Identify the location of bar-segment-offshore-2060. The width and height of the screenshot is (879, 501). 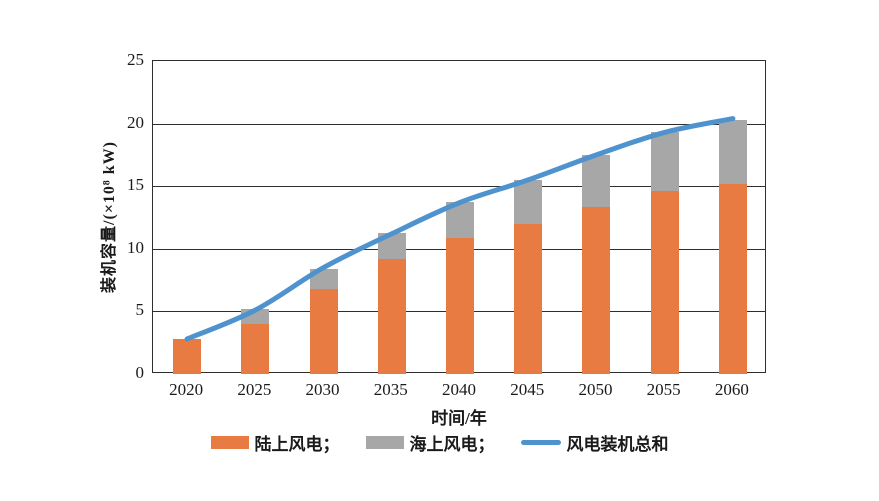
(732, 151).